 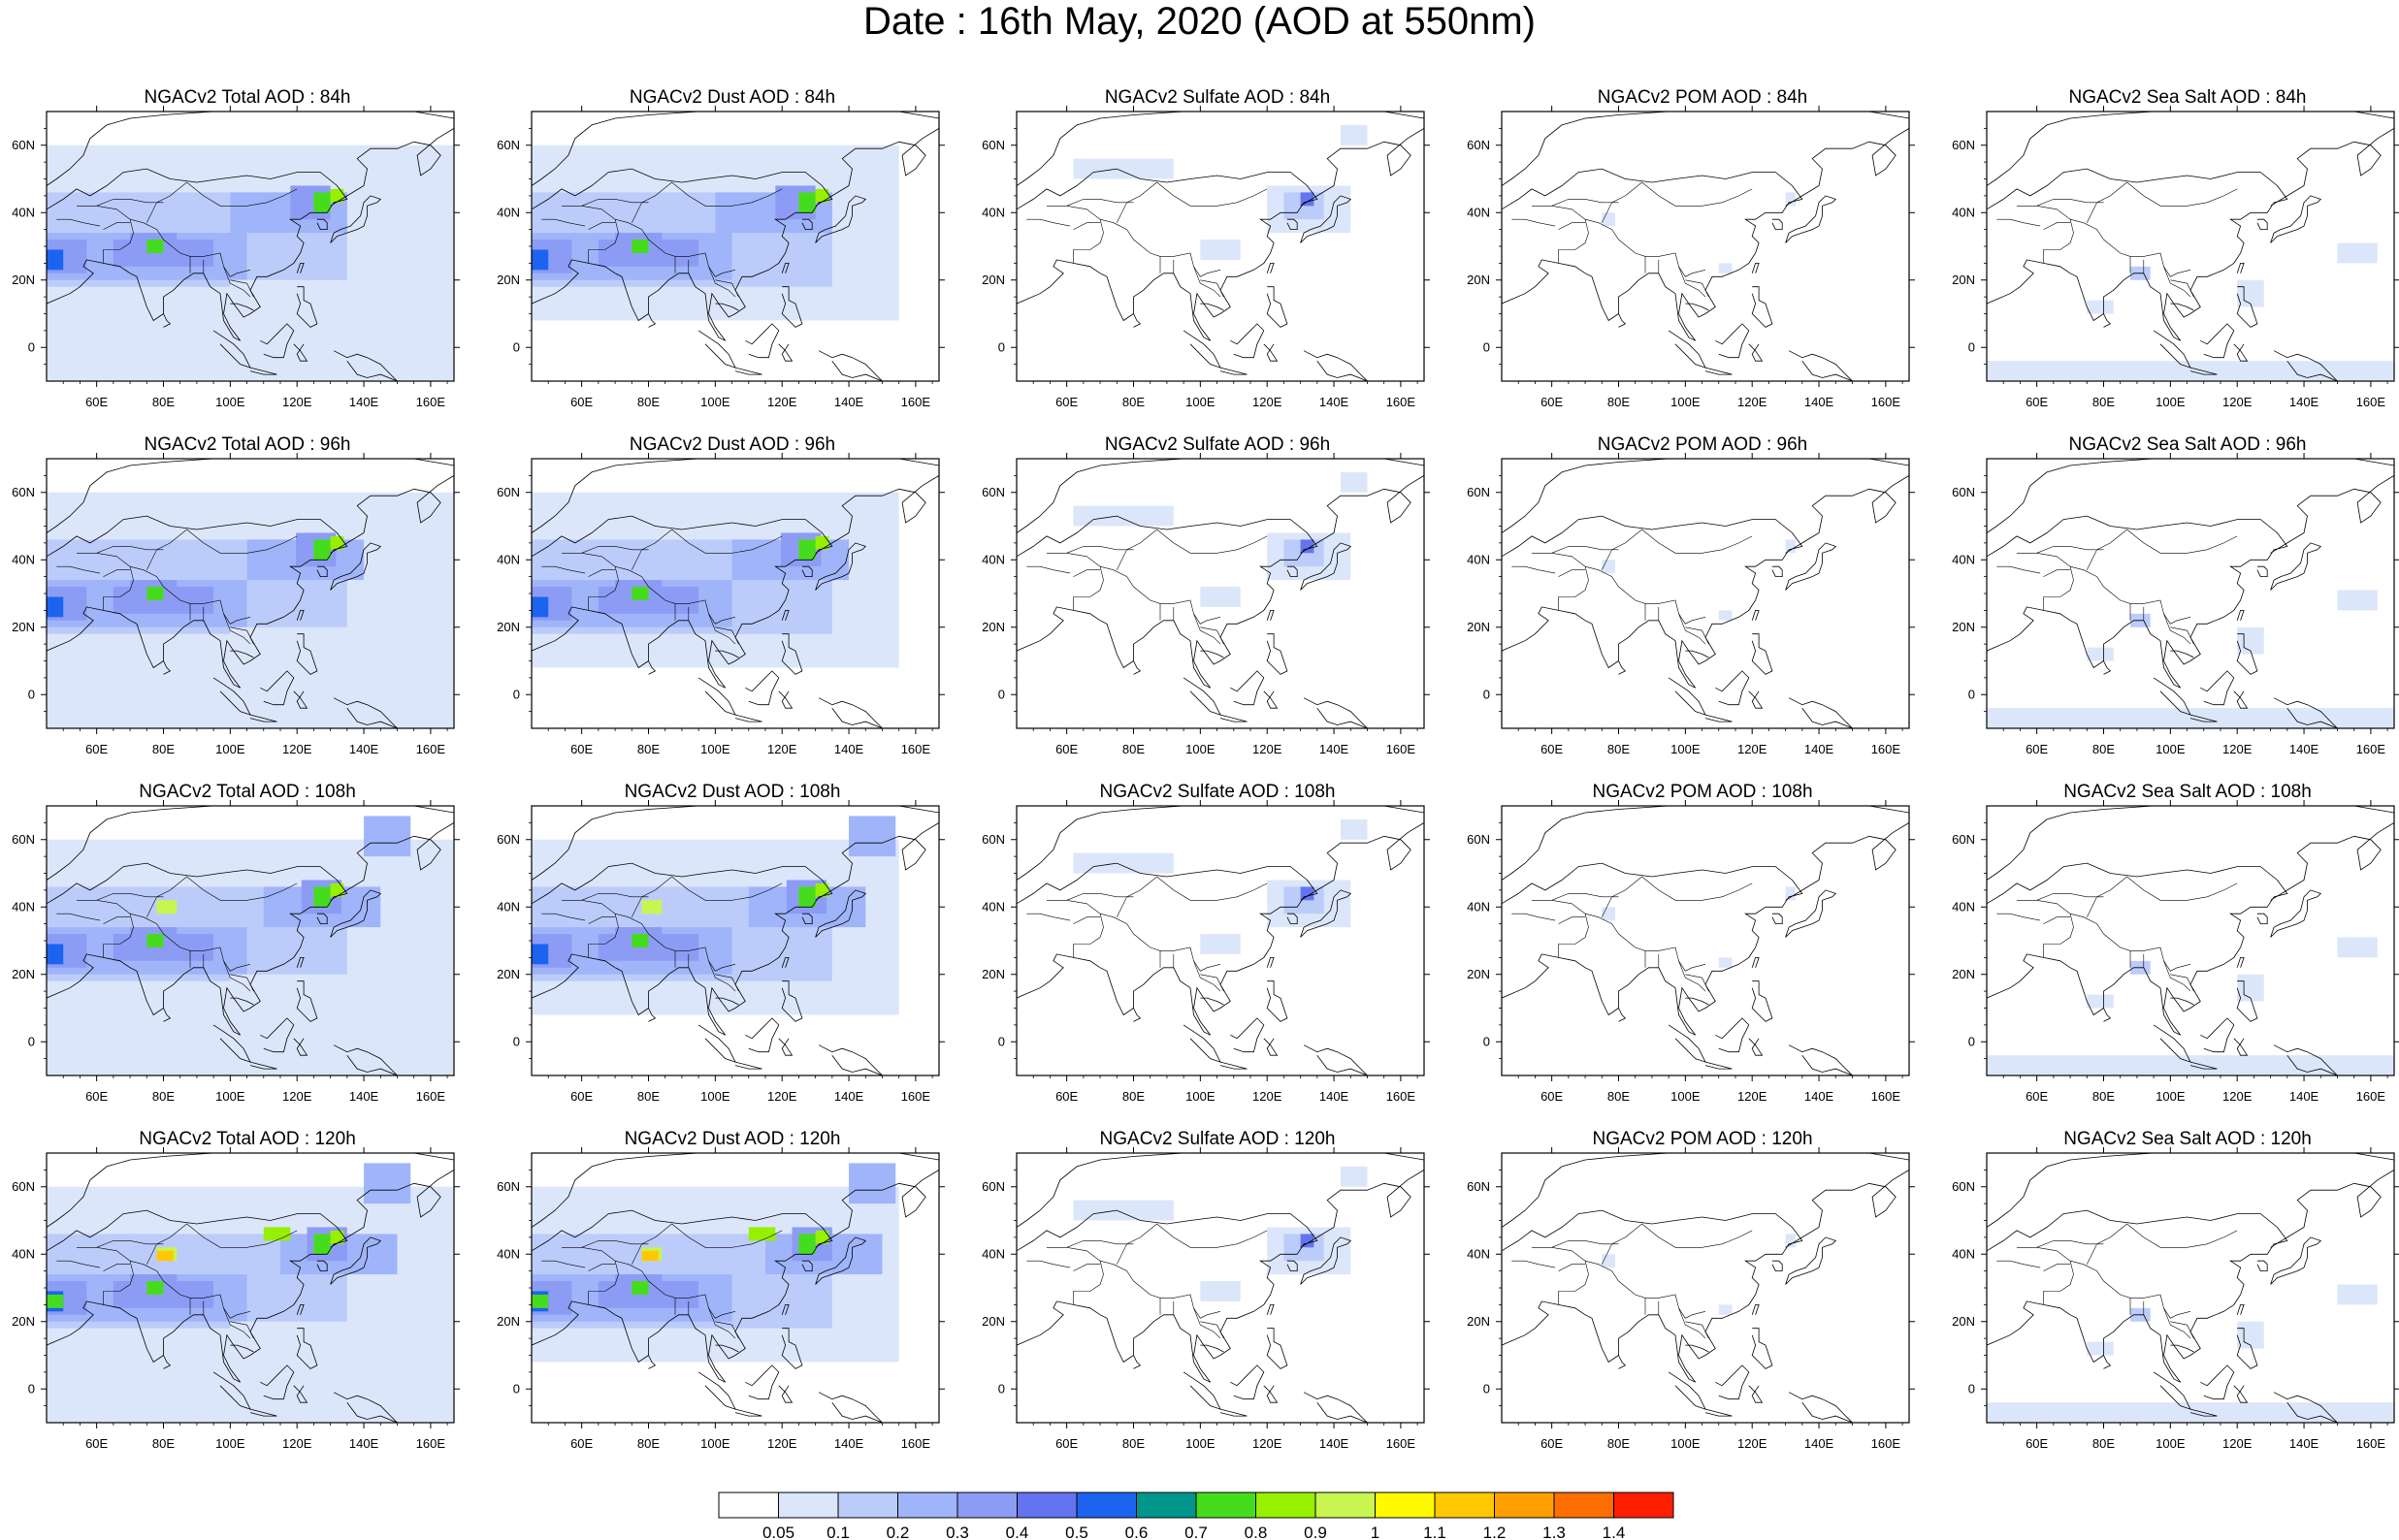 I want to click on map-background, so click(x=1706, y=594).